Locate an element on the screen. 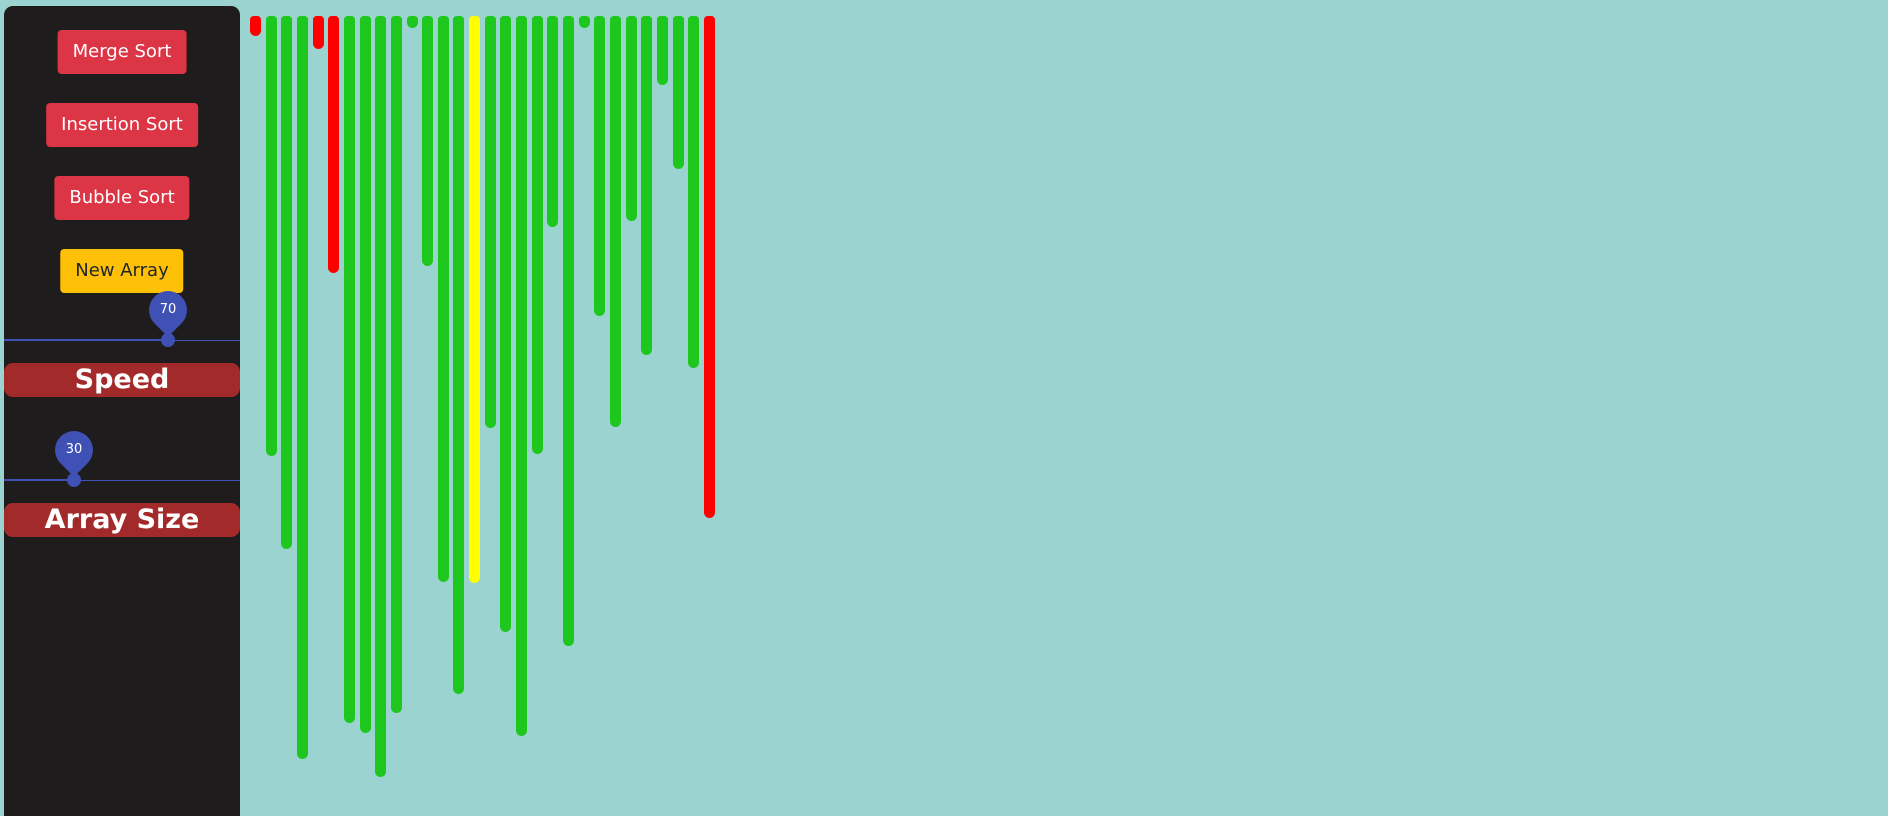  array-size-slider-thumb is located at coordinates (74, 480).